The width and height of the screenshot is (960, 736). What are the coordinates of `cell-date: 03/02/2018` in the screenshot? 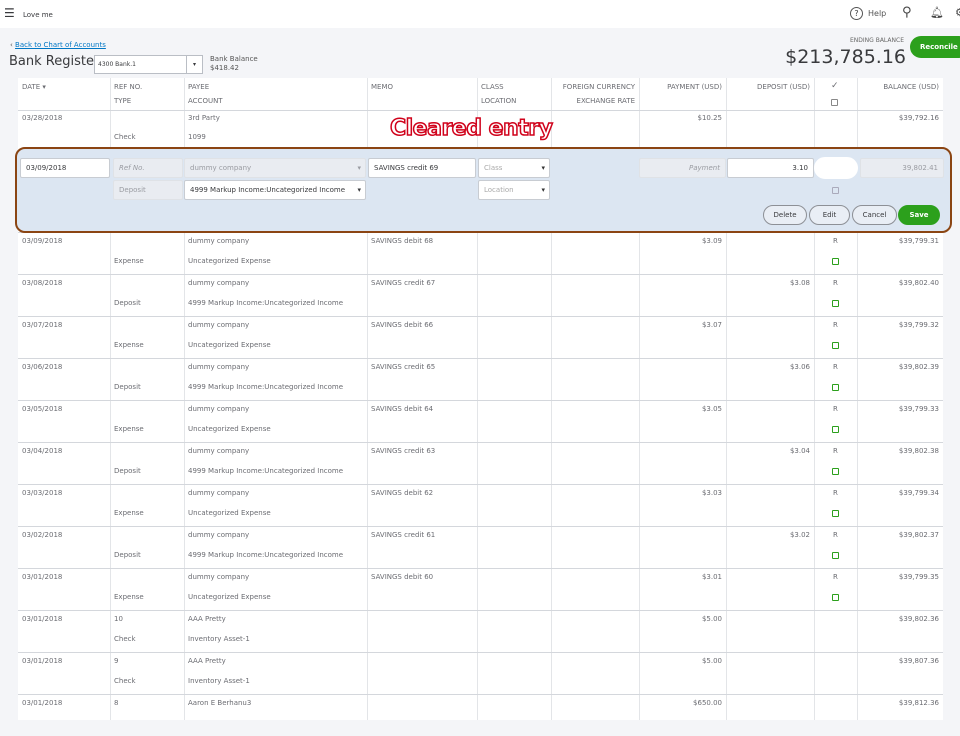 It's located at (42, 535).